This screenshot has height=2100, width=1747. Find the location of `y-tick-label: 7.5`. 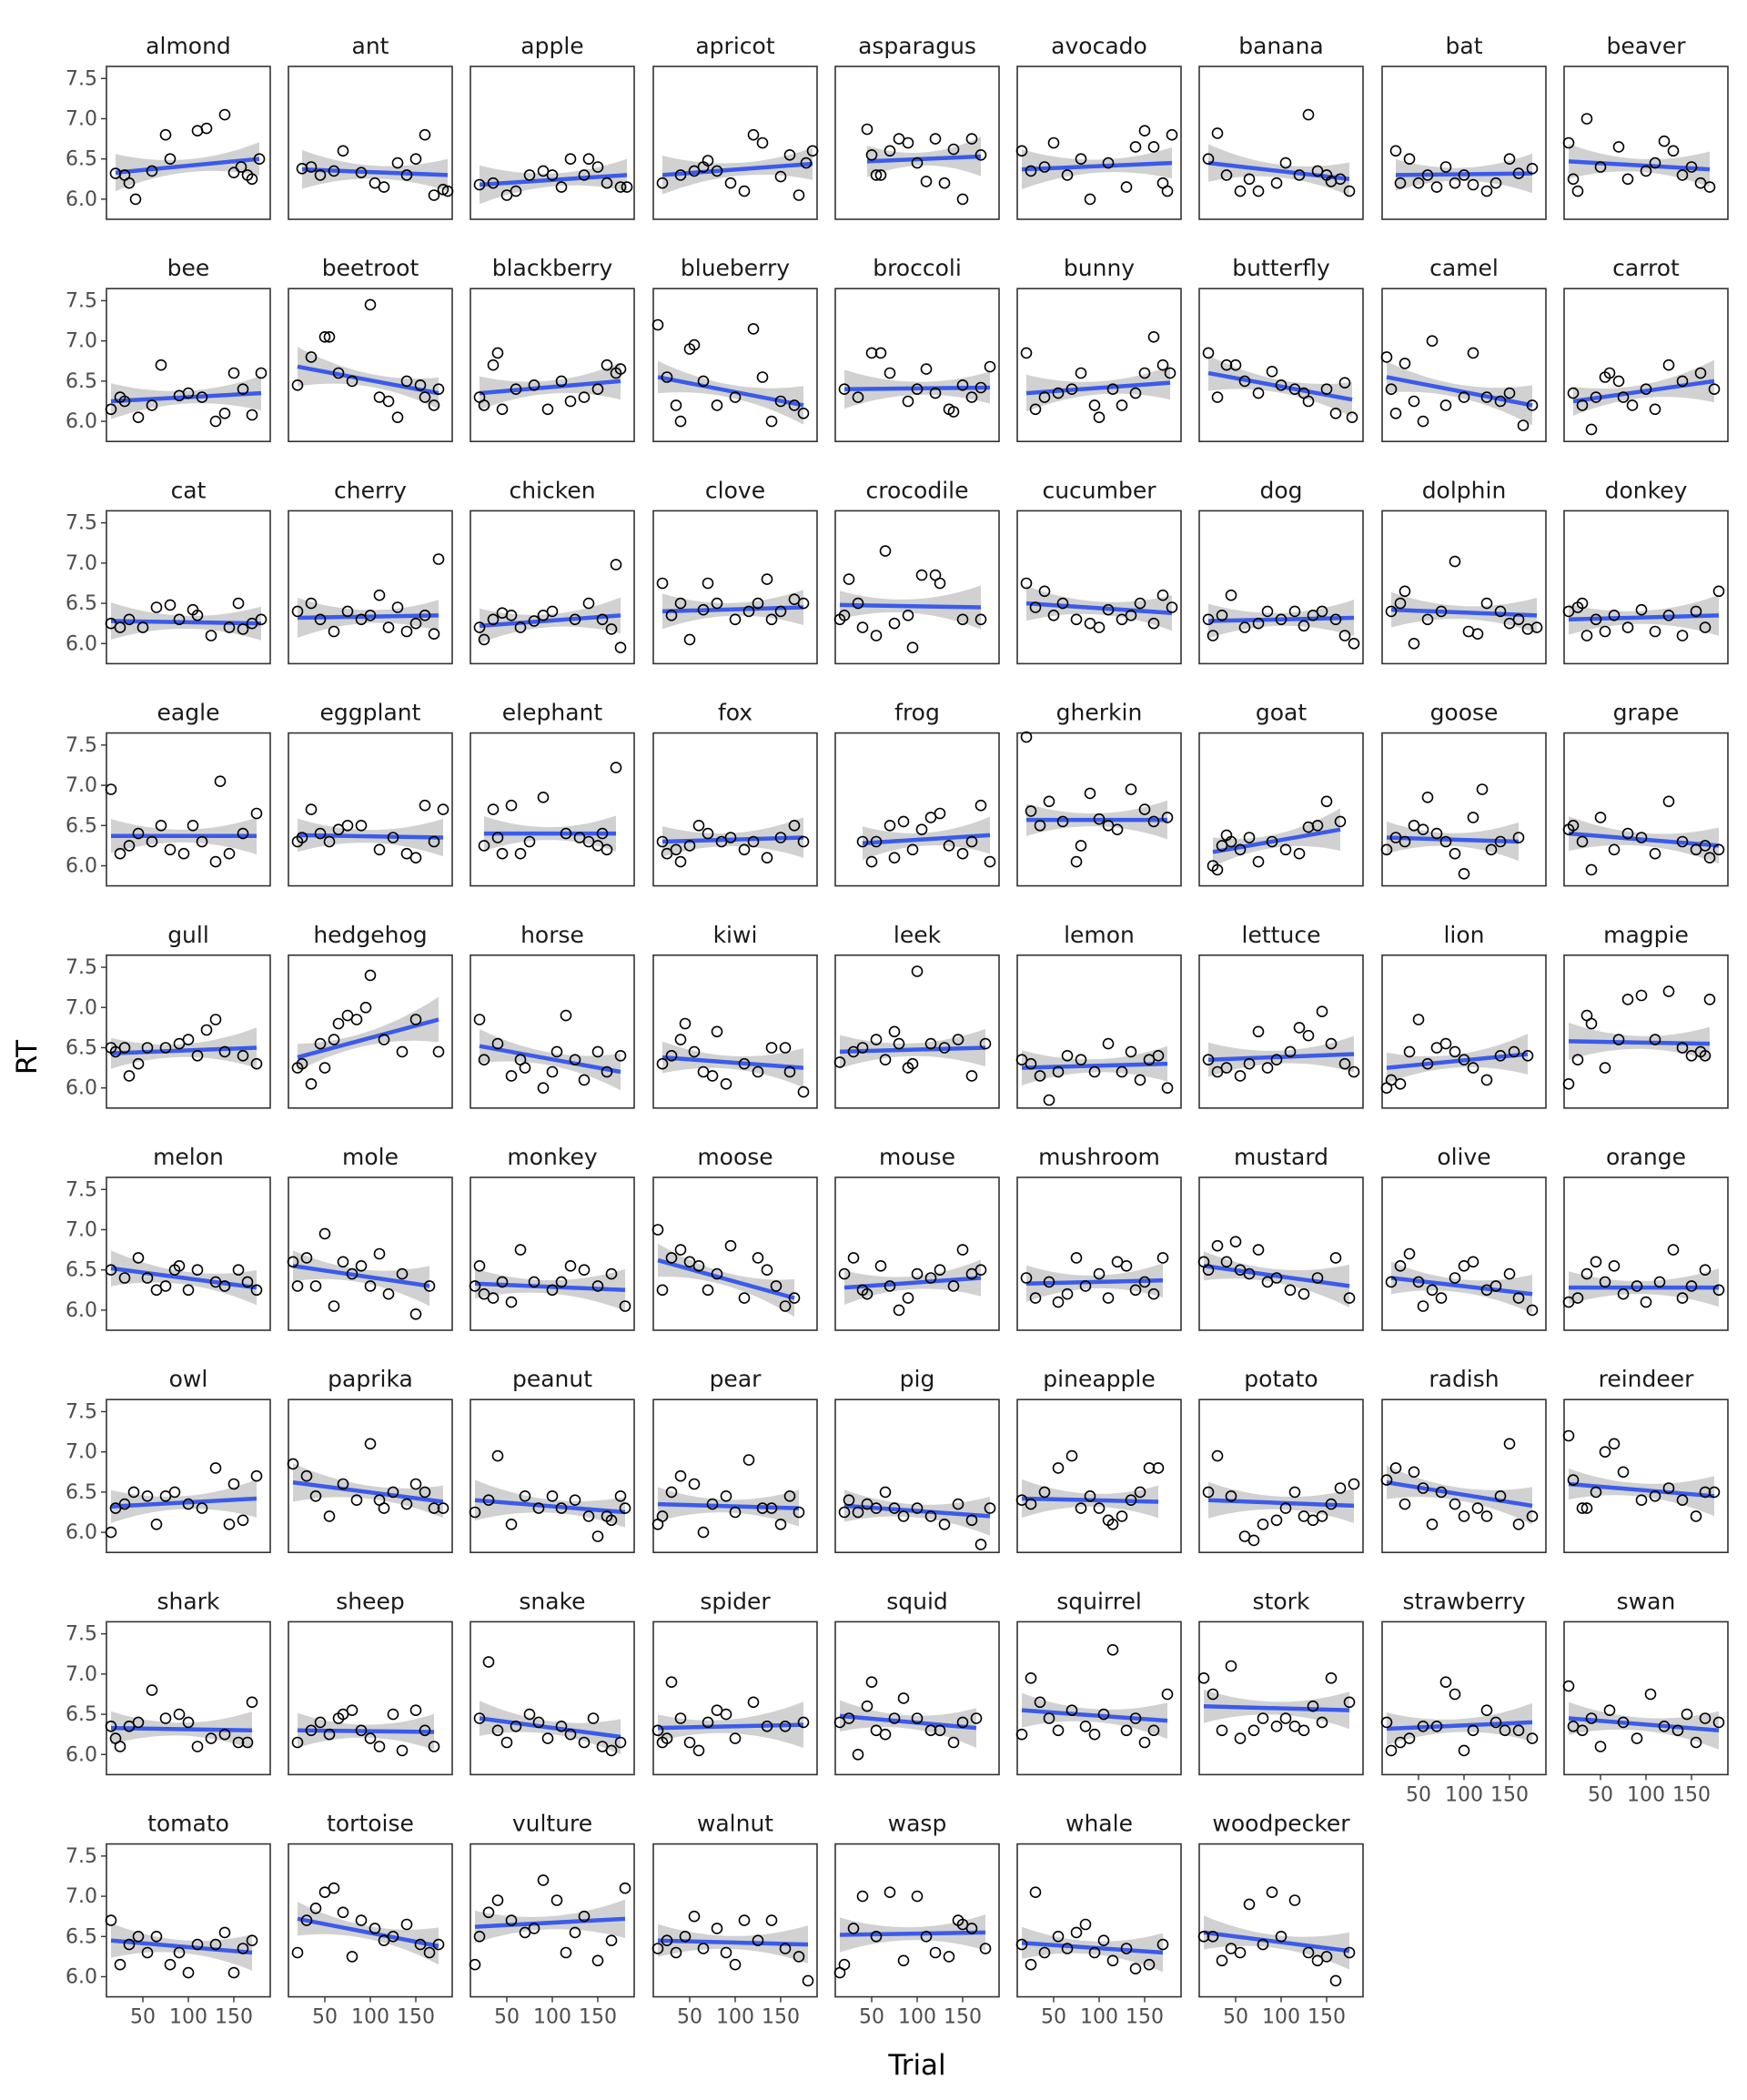

y-tick-label: 7.5 is located at coordinates (82, 1189).